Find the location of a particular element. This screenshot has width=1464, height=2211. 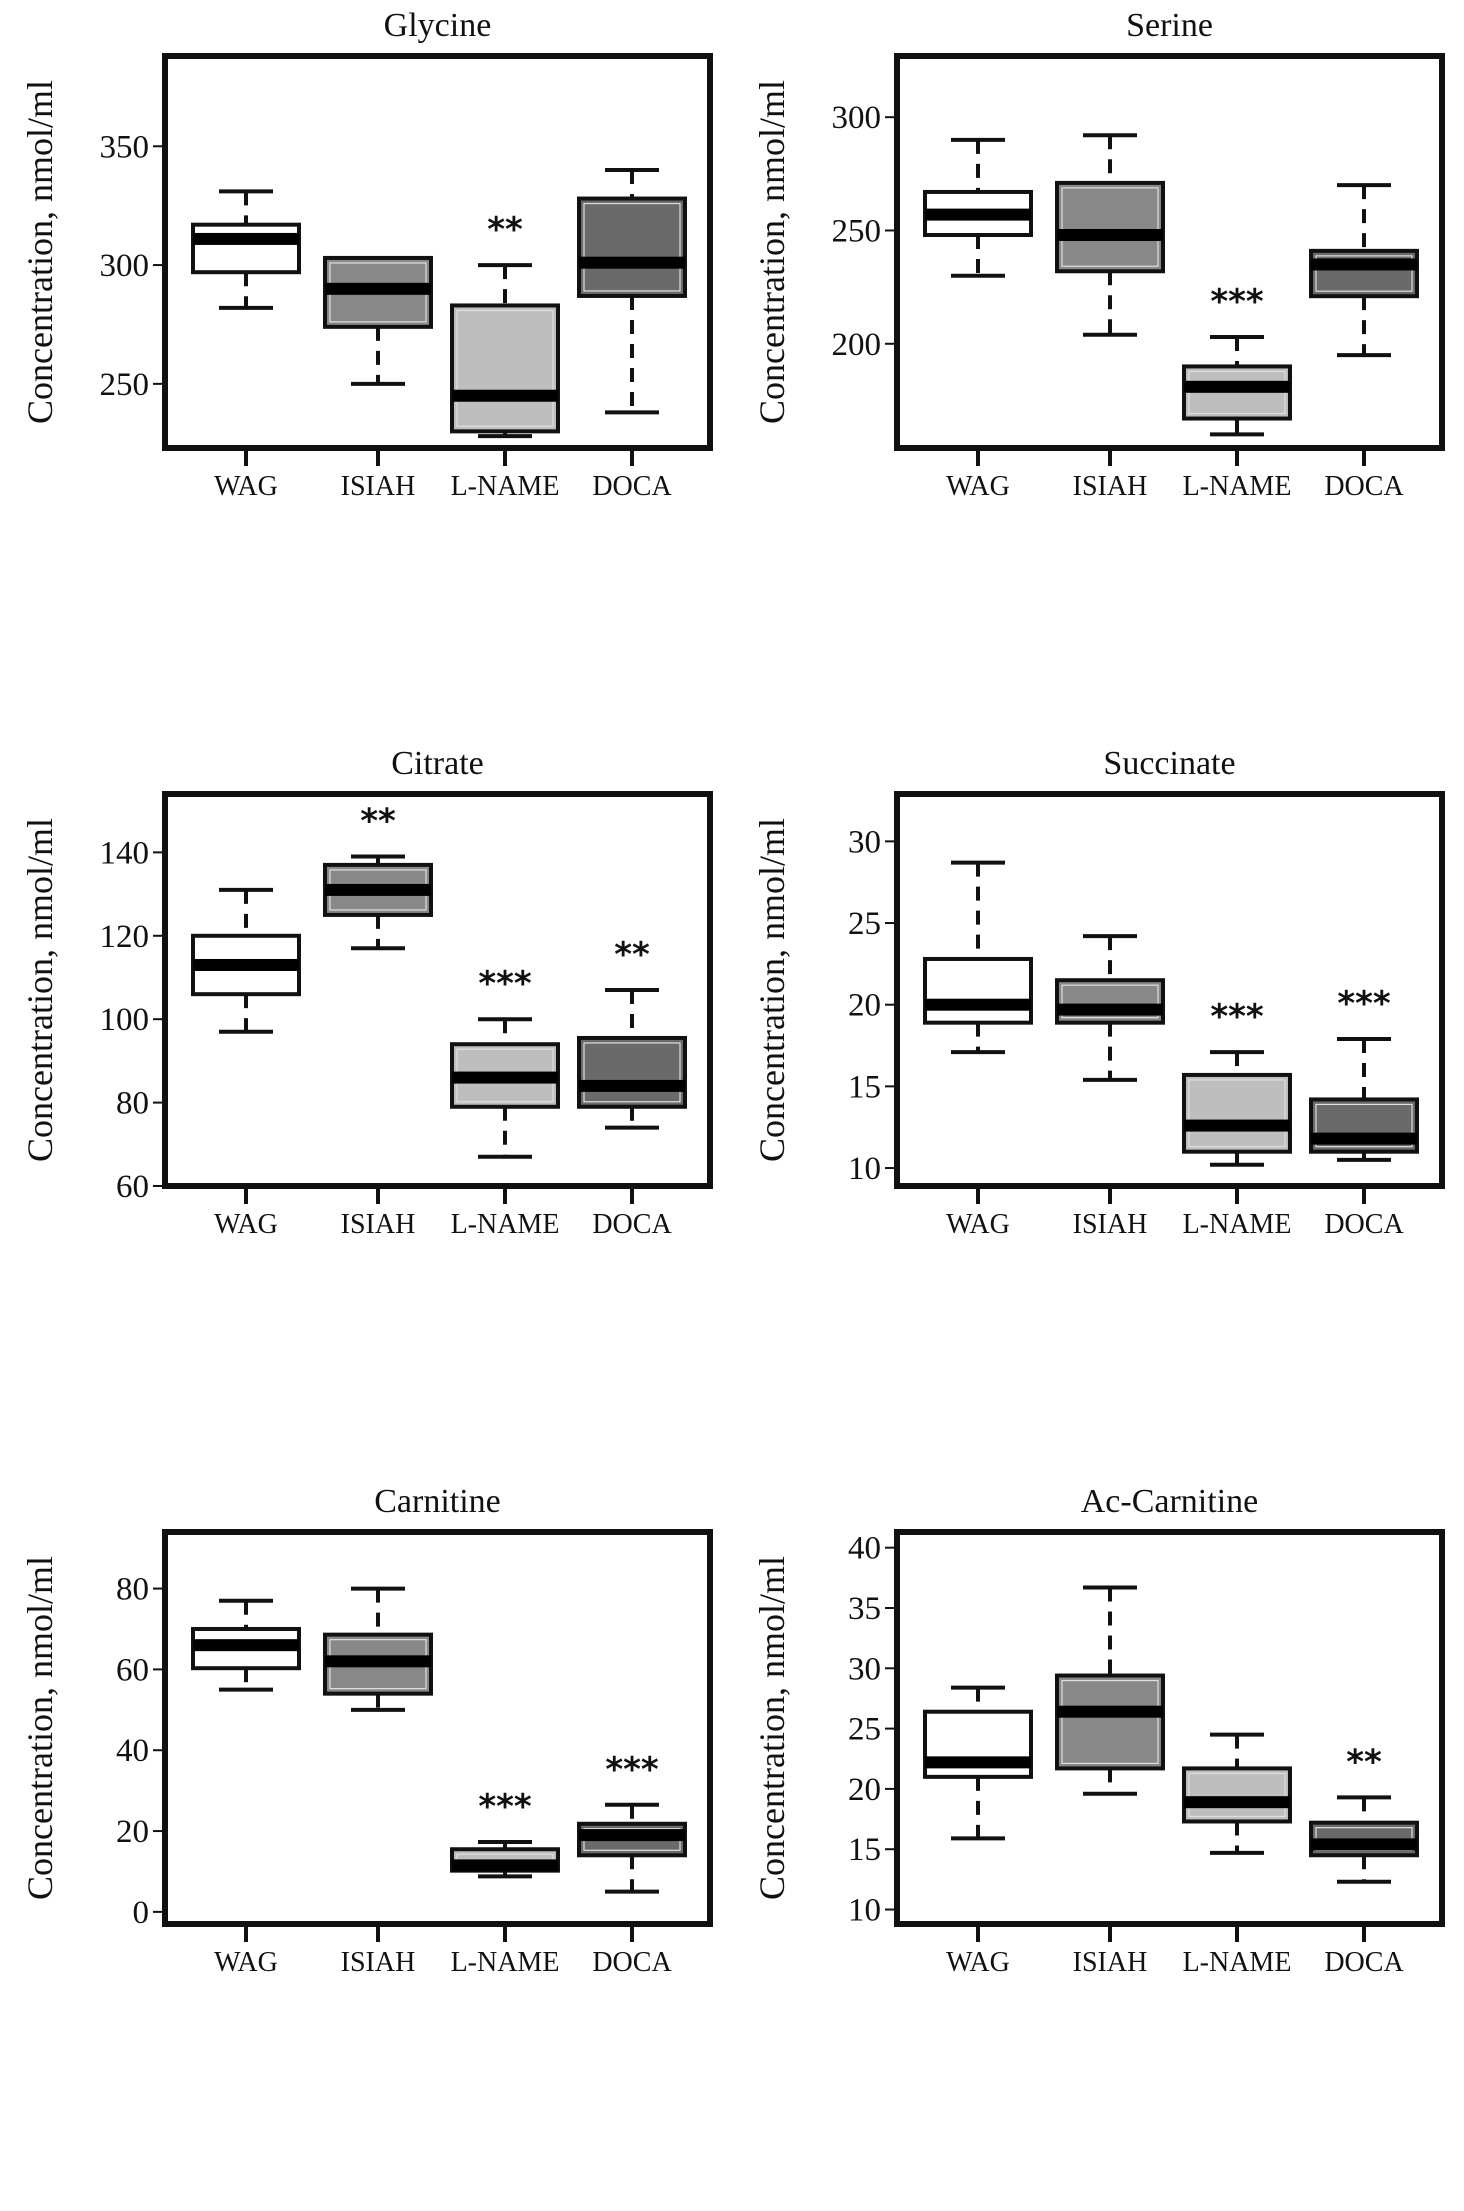

y-tick-label: 200 is located at coordinates (857, 345).